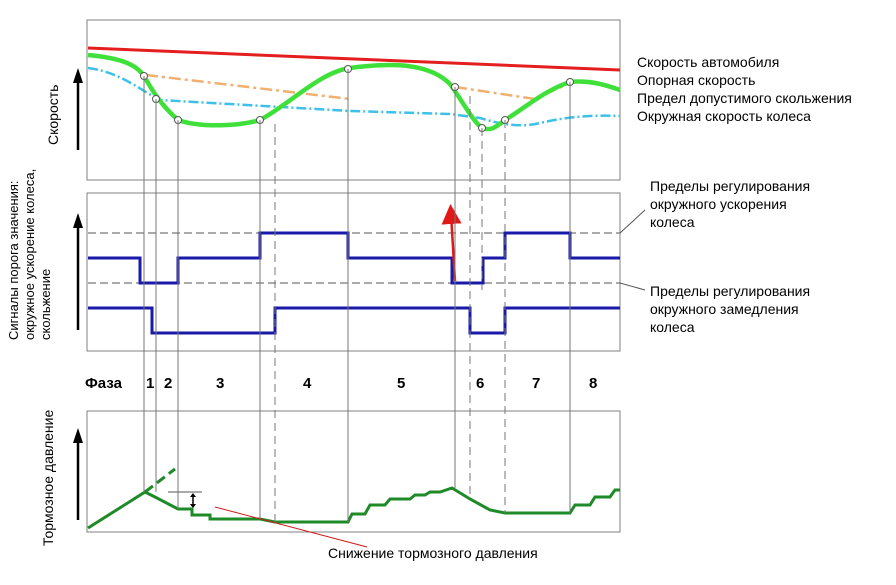 The height and width of the screenshot is (585, 896). Describe the element at coordinates (48, 477) in the screenshot. I see `pressure-axis-label: Тормозное давление` at that location.